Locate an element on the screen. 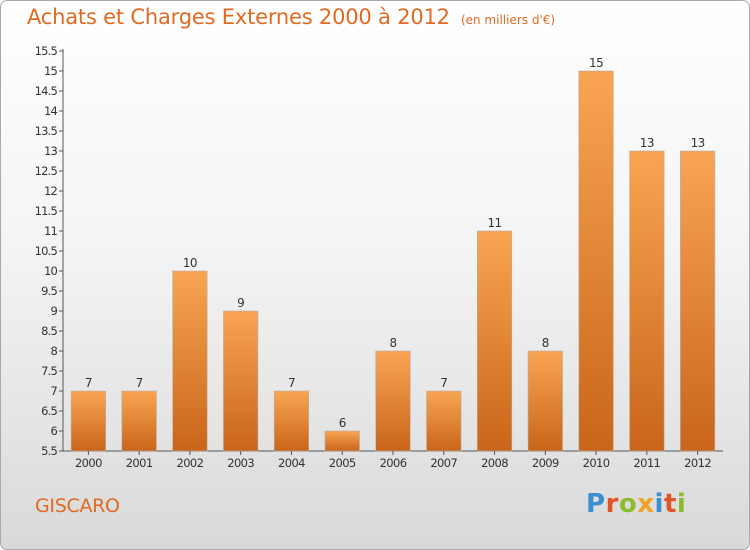  y-tick-label: 14 is located at coordinates (51, 111).